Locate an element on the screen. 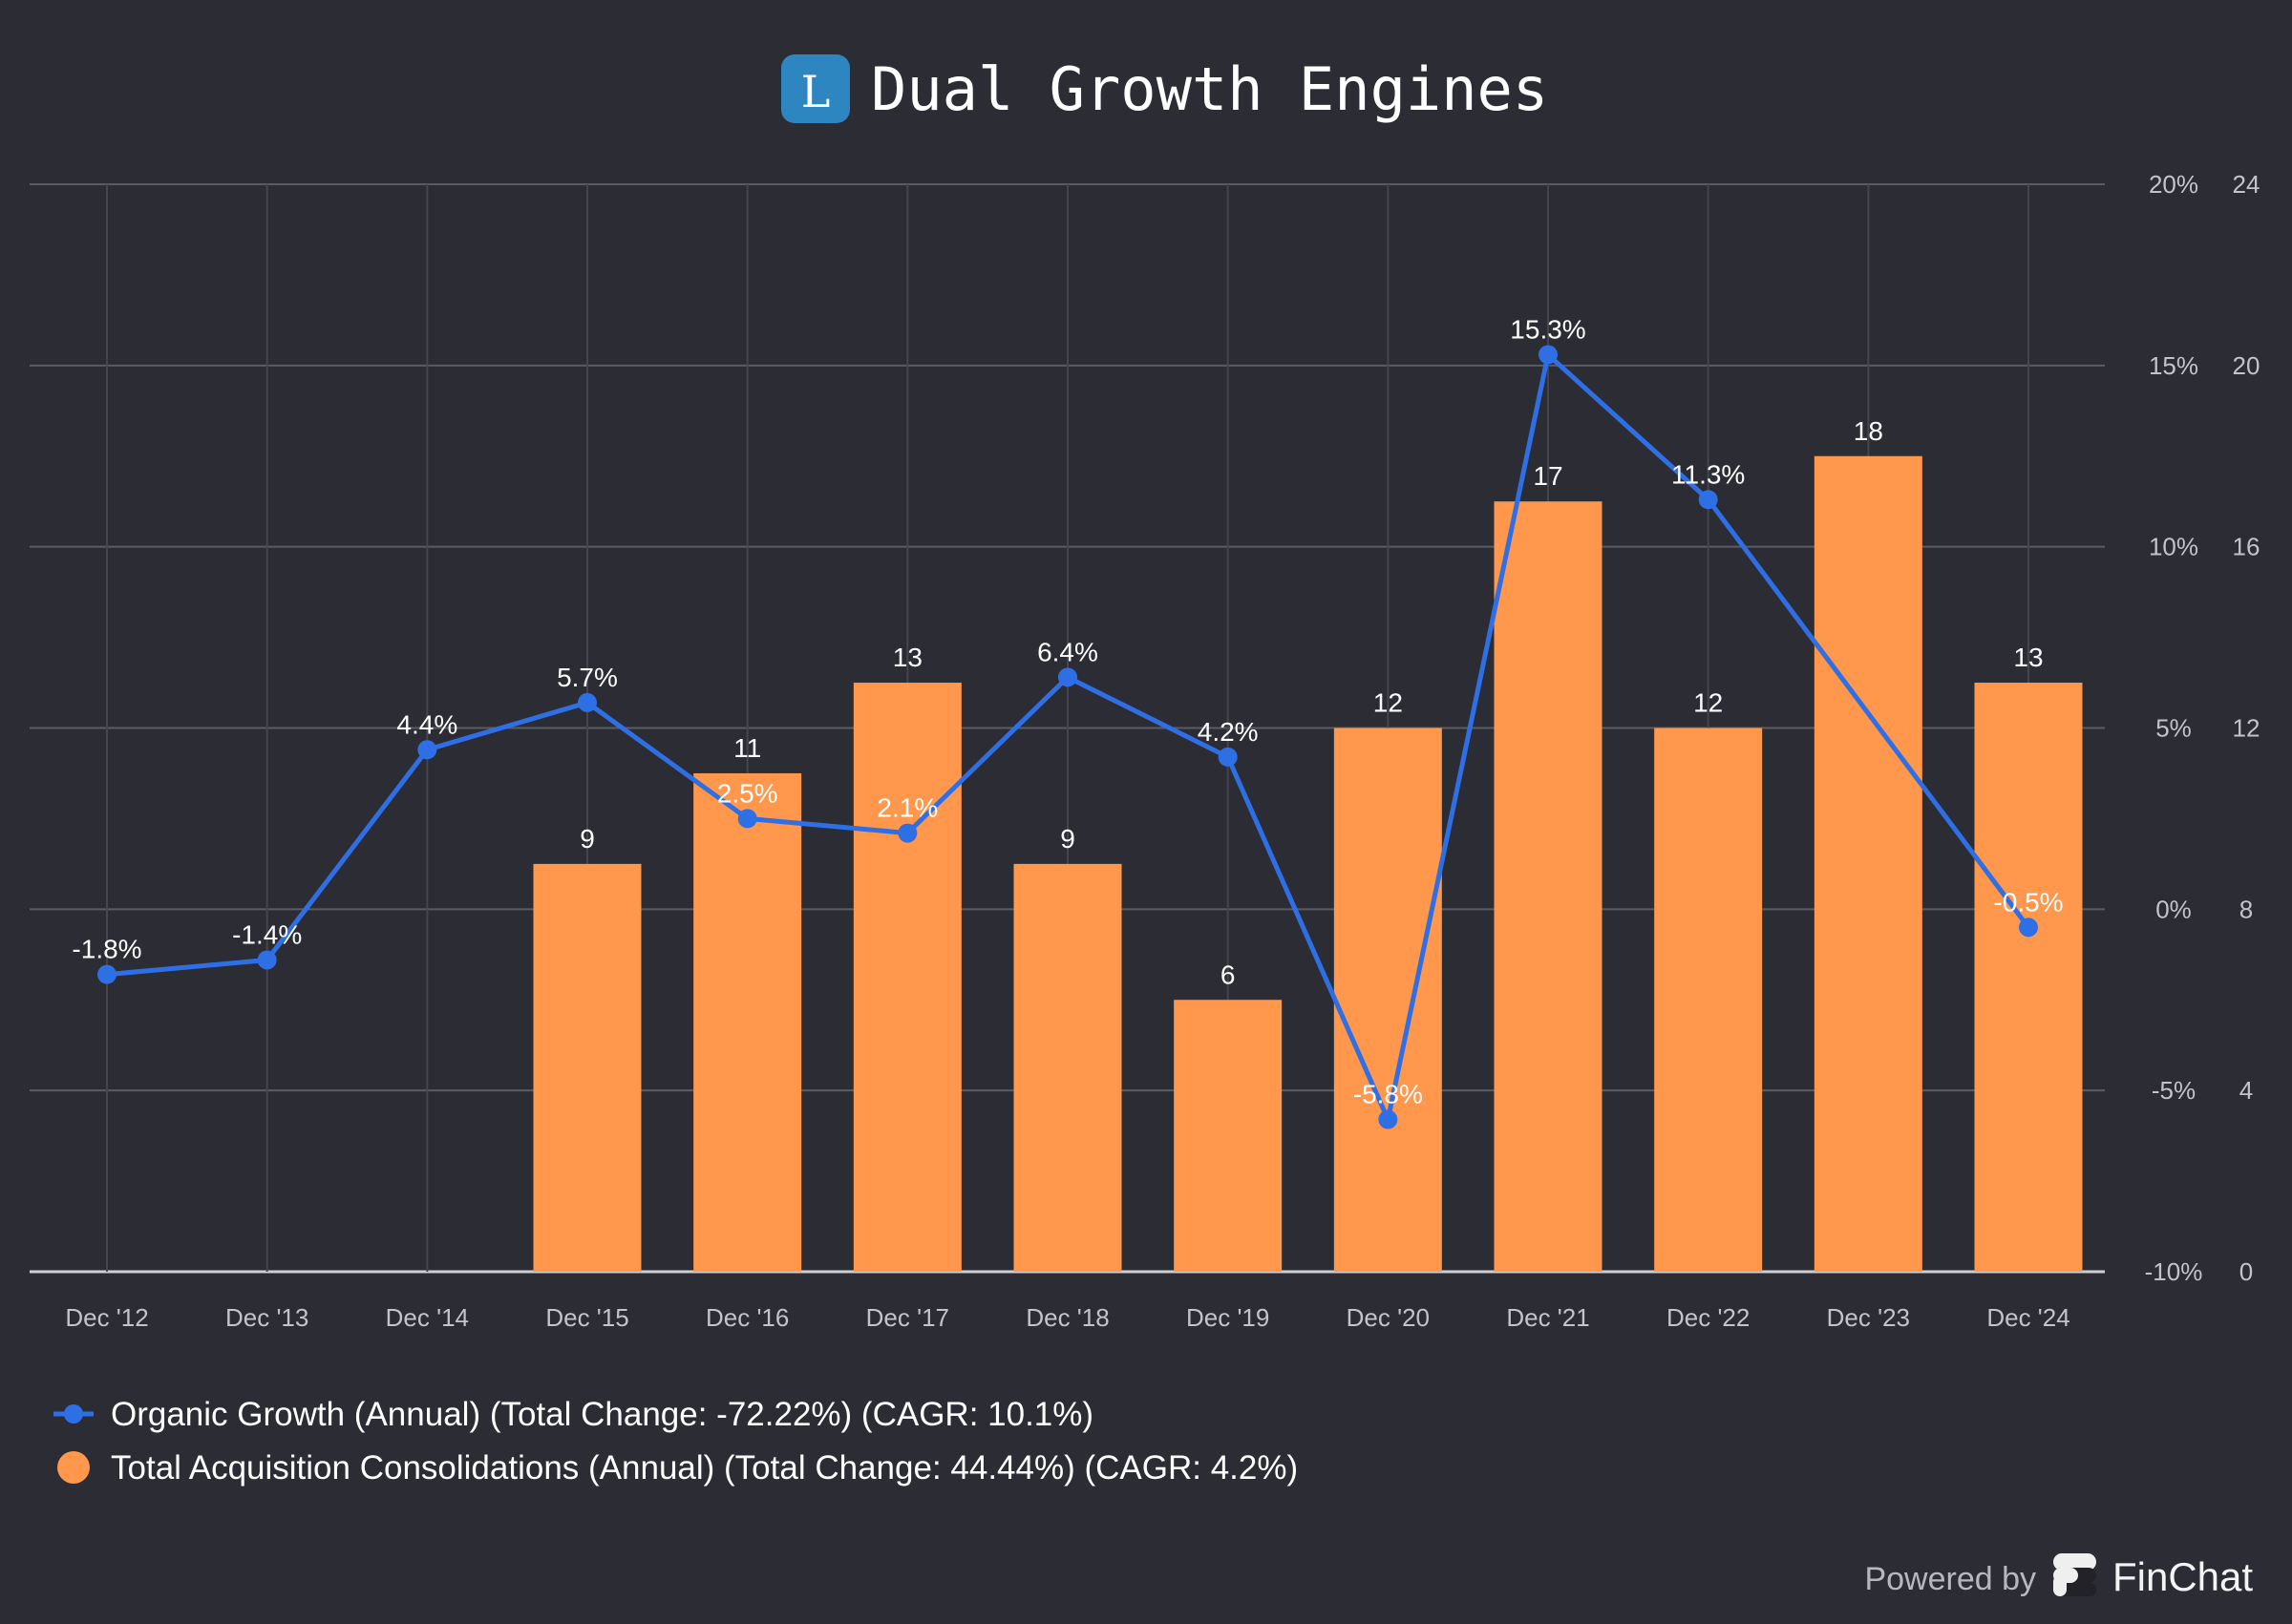  y-left-tick: 20% is located at coordinates (2173, 184).